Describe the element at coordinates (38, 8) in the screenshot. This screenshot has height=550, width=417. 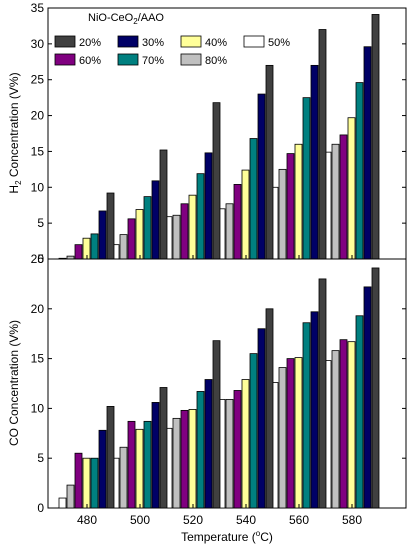
I see `h2-y-tick-label: 35` at that location.